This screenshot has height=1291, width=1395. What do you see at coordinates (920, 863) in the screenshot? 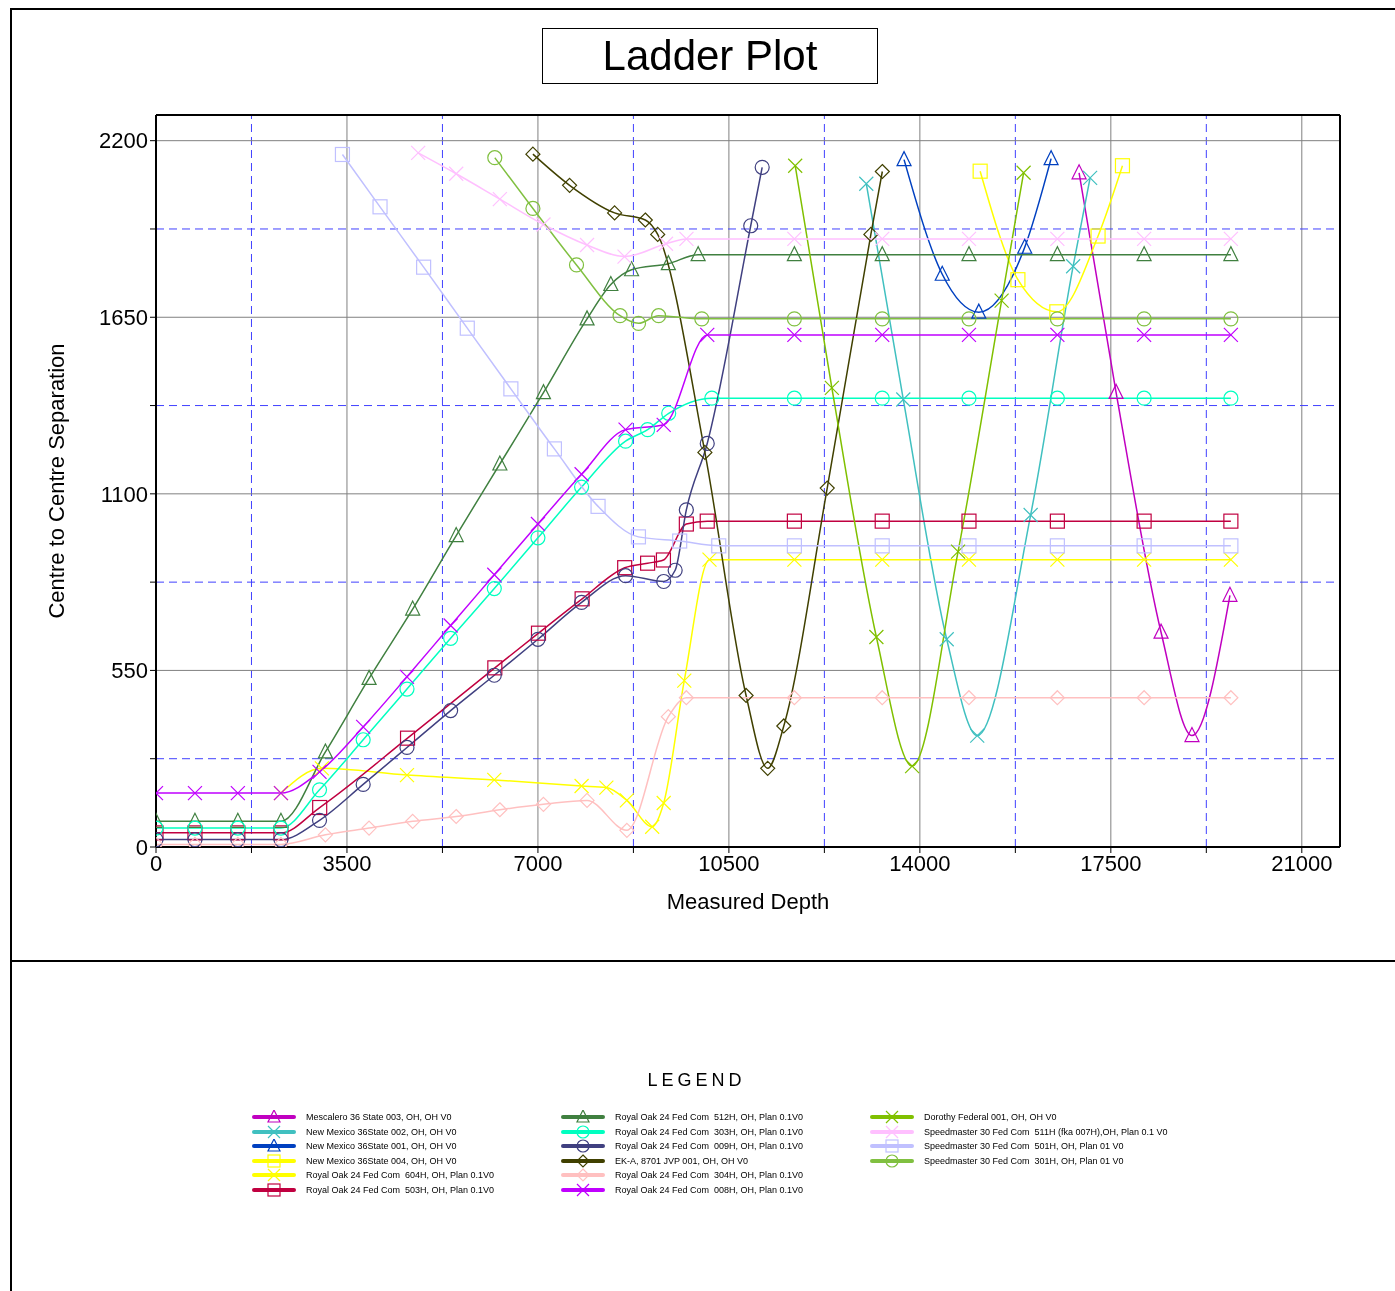
I see `x-tick-label: 14000` at bounding box center [920, 863].